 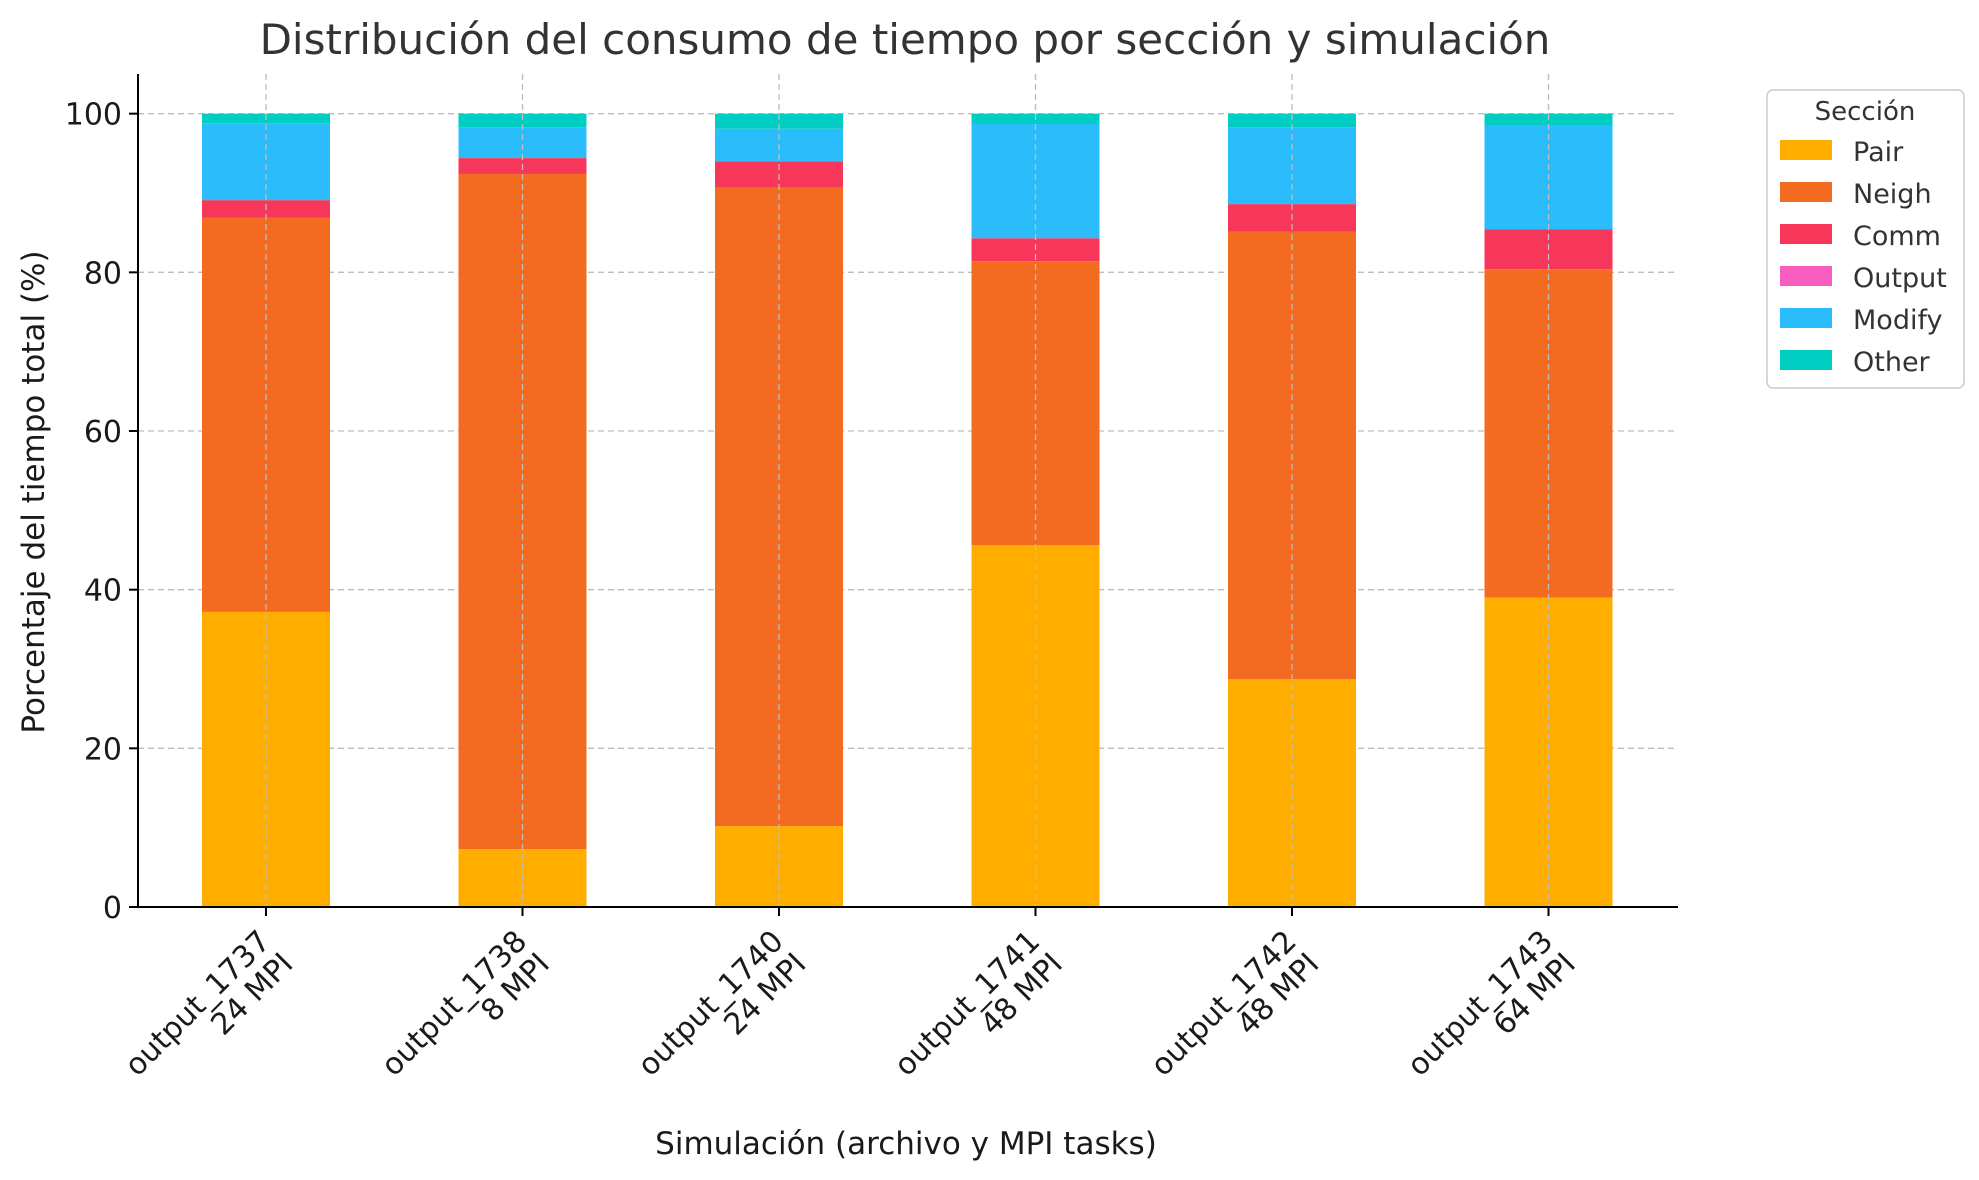 I want to click on x-tick-label-output_1741: output_174148 MPI, so click(x=979, y=1015).